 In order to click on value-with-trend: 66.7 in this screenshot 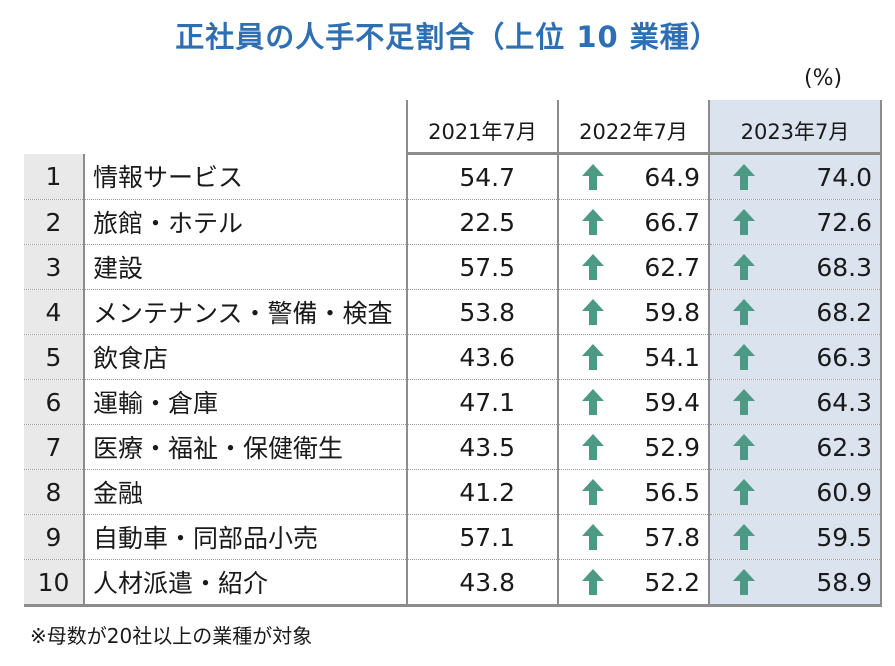, I will do `click(634, 222)`.